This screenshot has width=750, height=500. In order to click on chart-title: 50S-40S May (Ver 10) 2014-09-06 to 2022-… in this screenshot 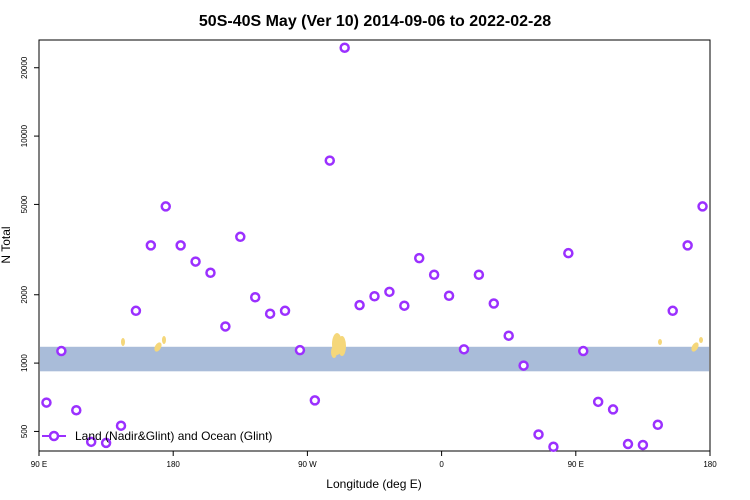, I will do `click(375, 21)`.